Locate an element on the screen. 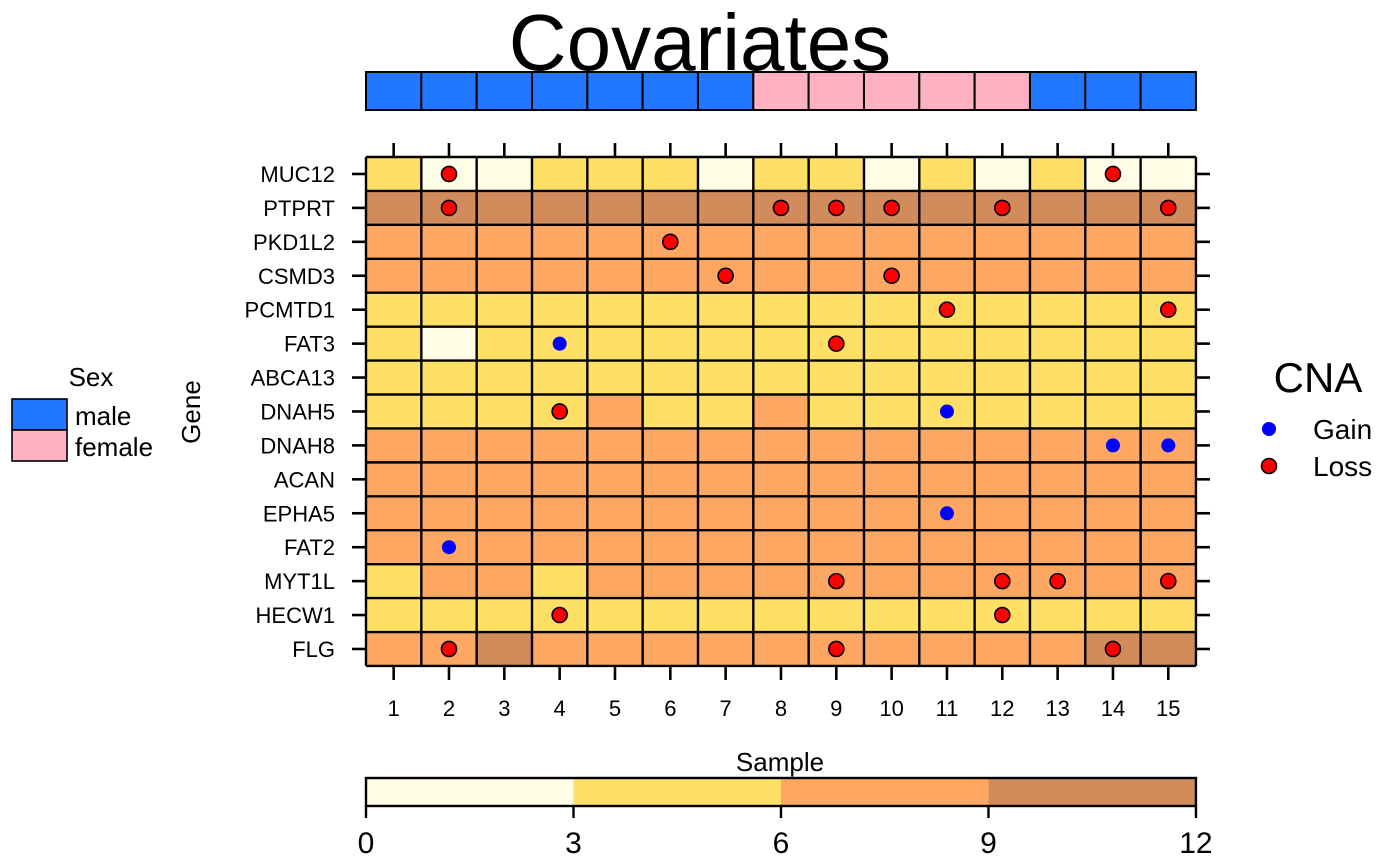  gene-label: FAT3 is located at coordinates (309, 344).